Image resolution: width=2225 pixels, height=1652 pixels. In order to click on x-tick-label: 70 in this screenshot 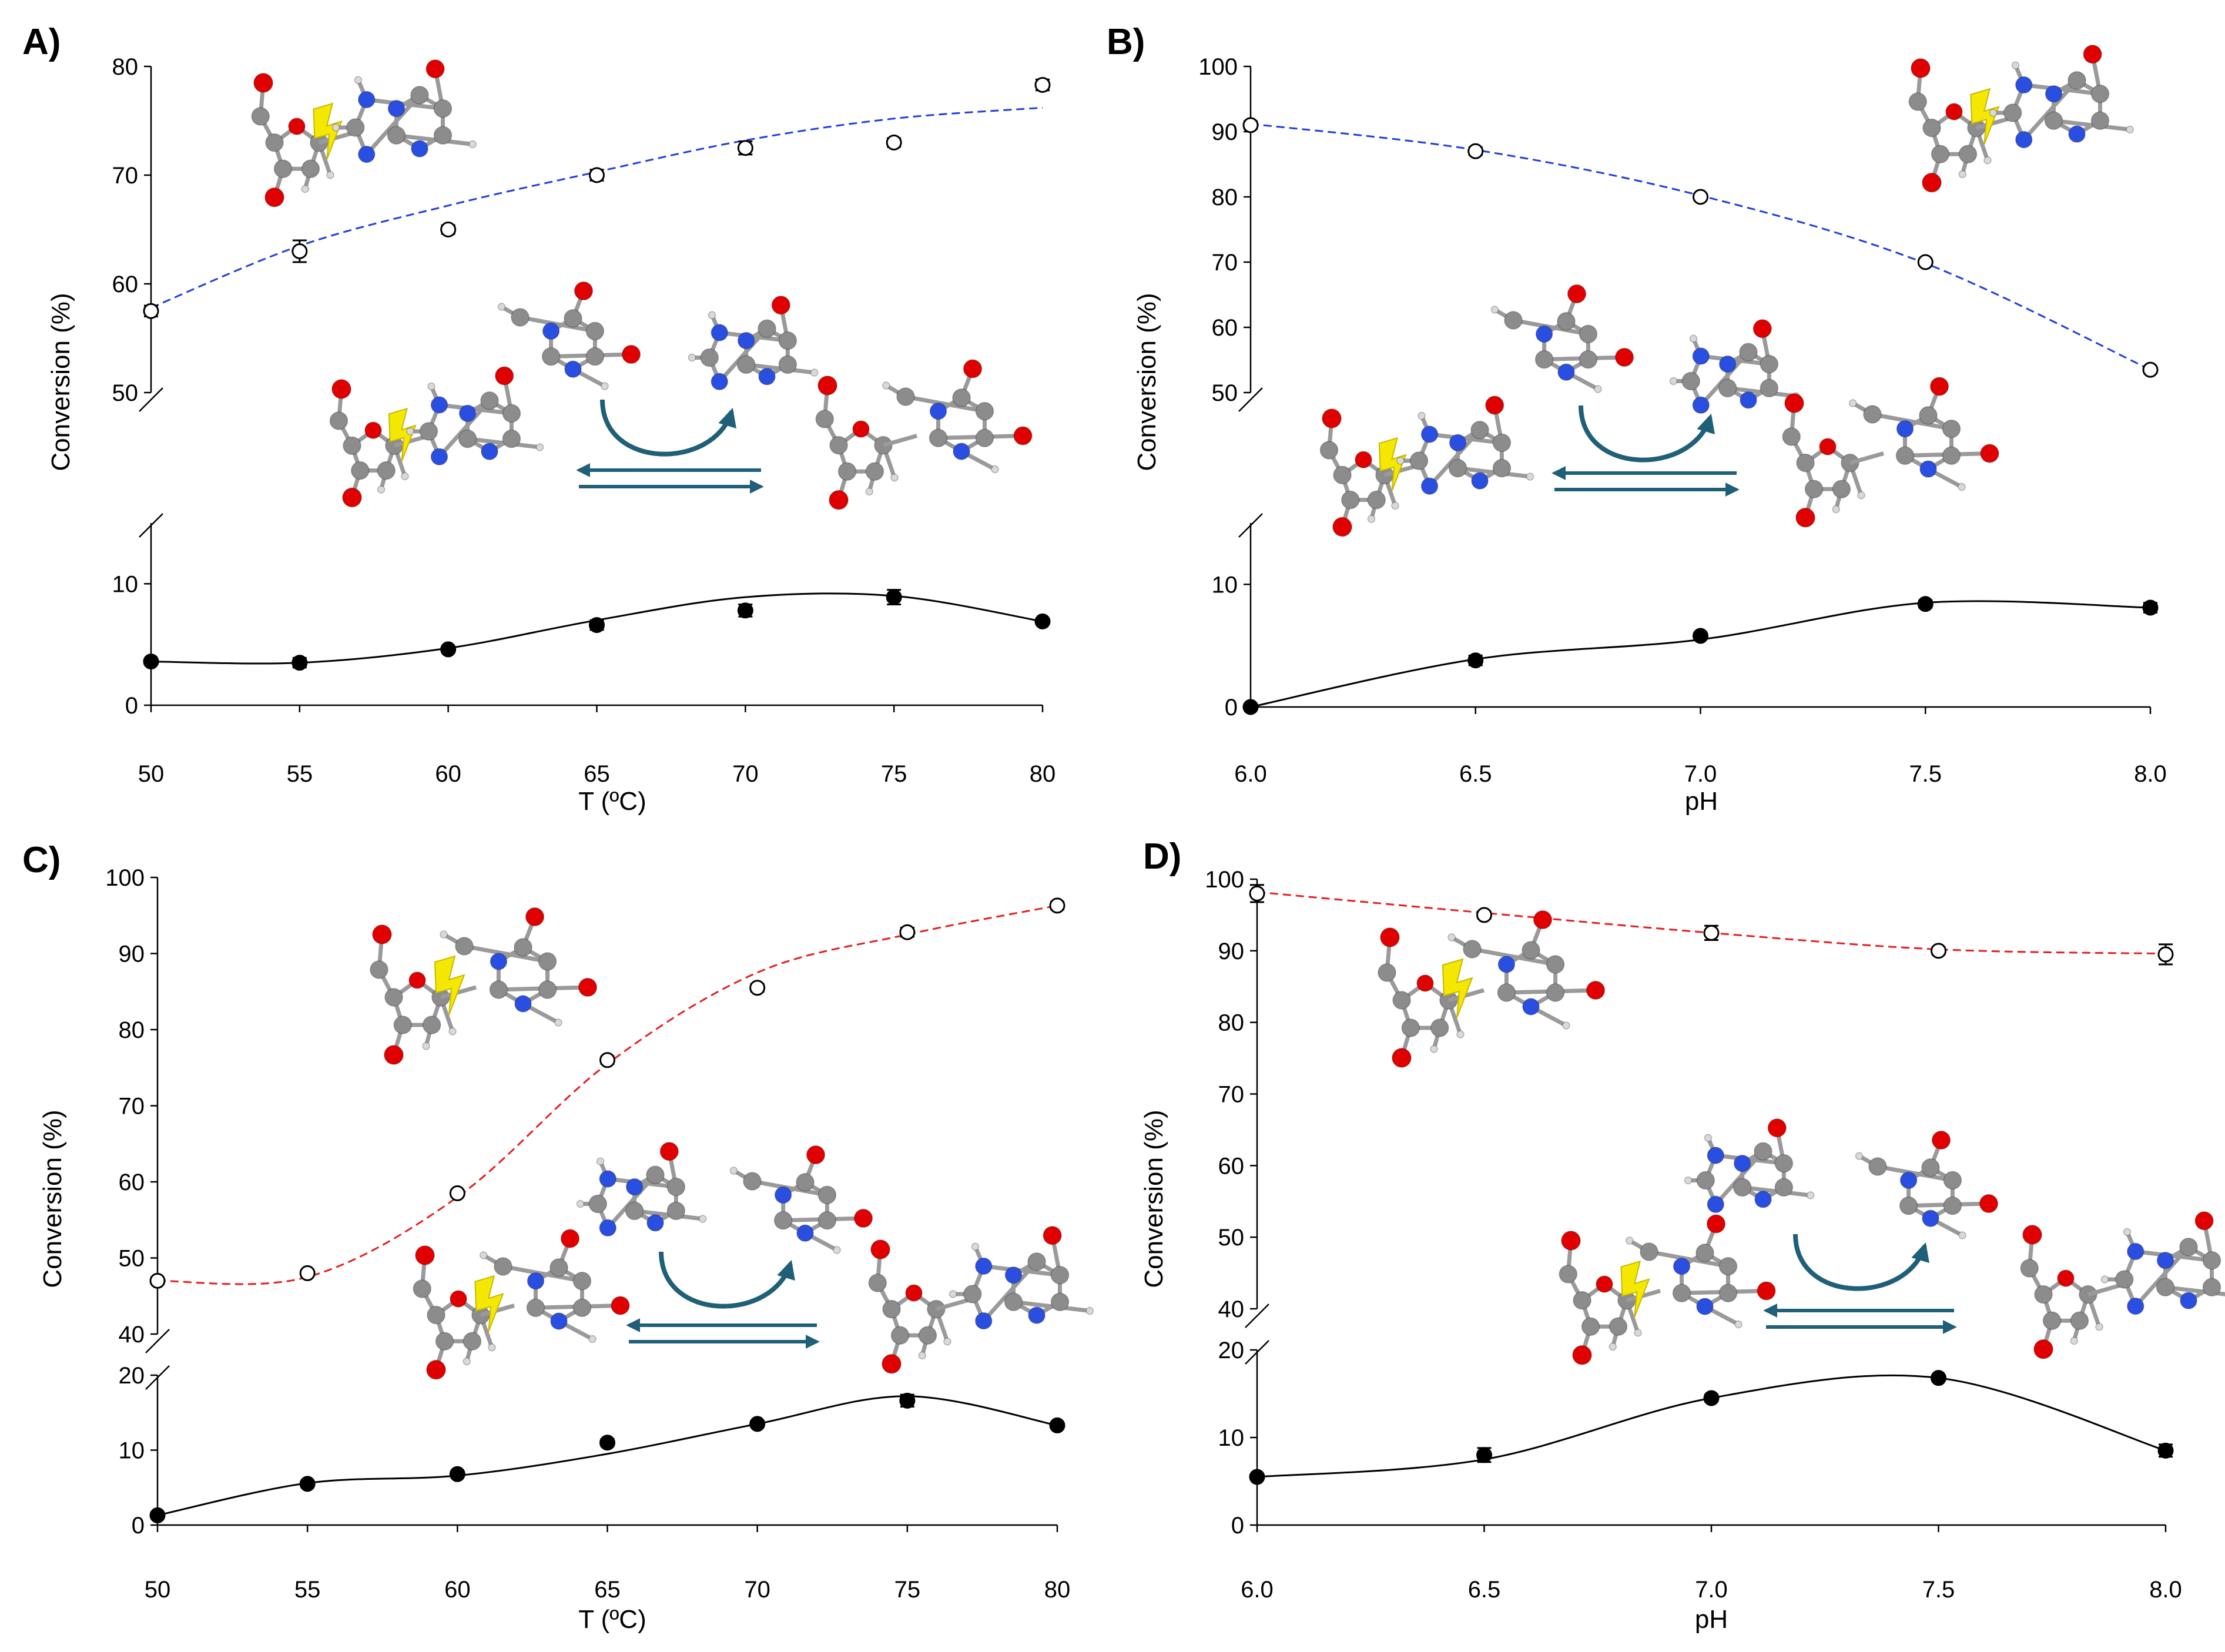, I will do `click(745, 774)`.